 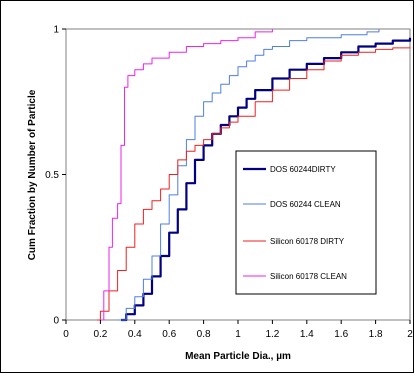 What do you see at coordinates (135, 334) in the screenshot?
I see `x-tick-label: 0.4` at bounding box center [135, 334].